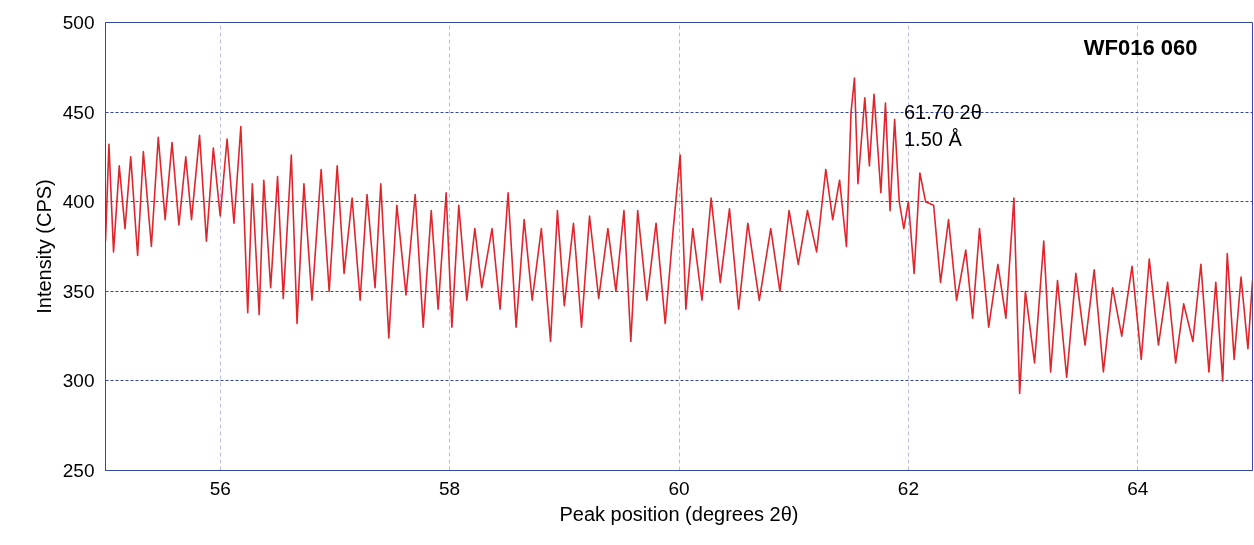  What do you see at coordinates (679, 513) in the screenshot?
I see `x-axis-title: Peak position (degrees 2θ)` at bounding box center [679, 513].